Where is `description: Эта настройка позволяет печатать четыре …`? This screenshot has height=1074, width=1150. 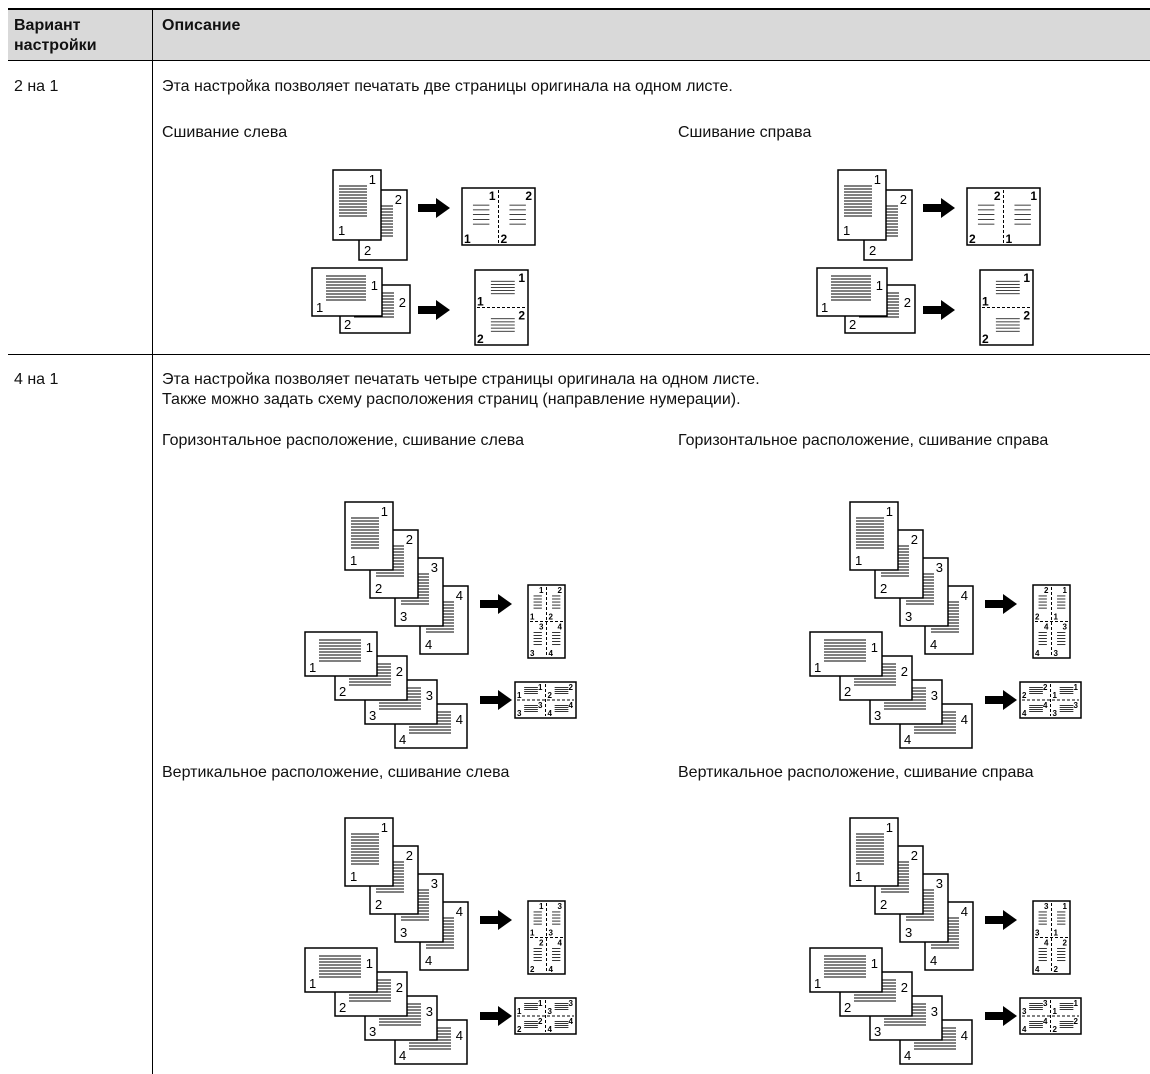 description: Эта настройка позволяет печатать четыре … is located at coordinates (461, 379).